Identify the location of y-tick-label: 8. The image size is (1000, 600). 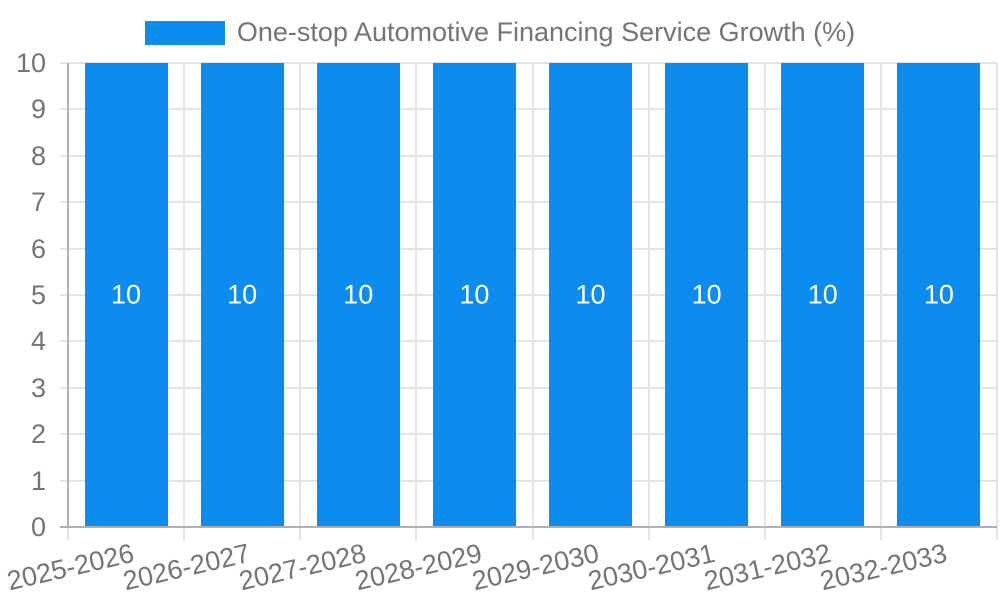
(38, 155).